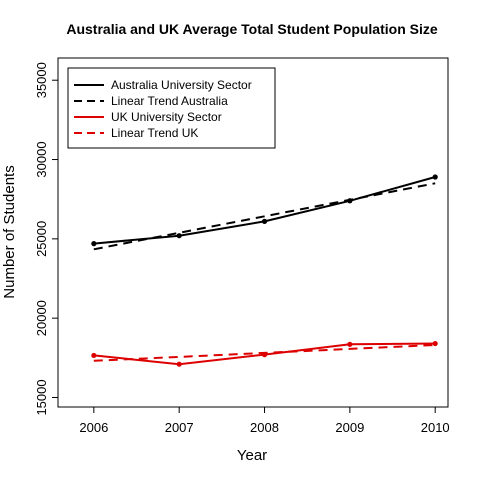  Describe the element at coordinates (349, 427) in the screenshot. I see `x-tick-label: 2009` at that location.